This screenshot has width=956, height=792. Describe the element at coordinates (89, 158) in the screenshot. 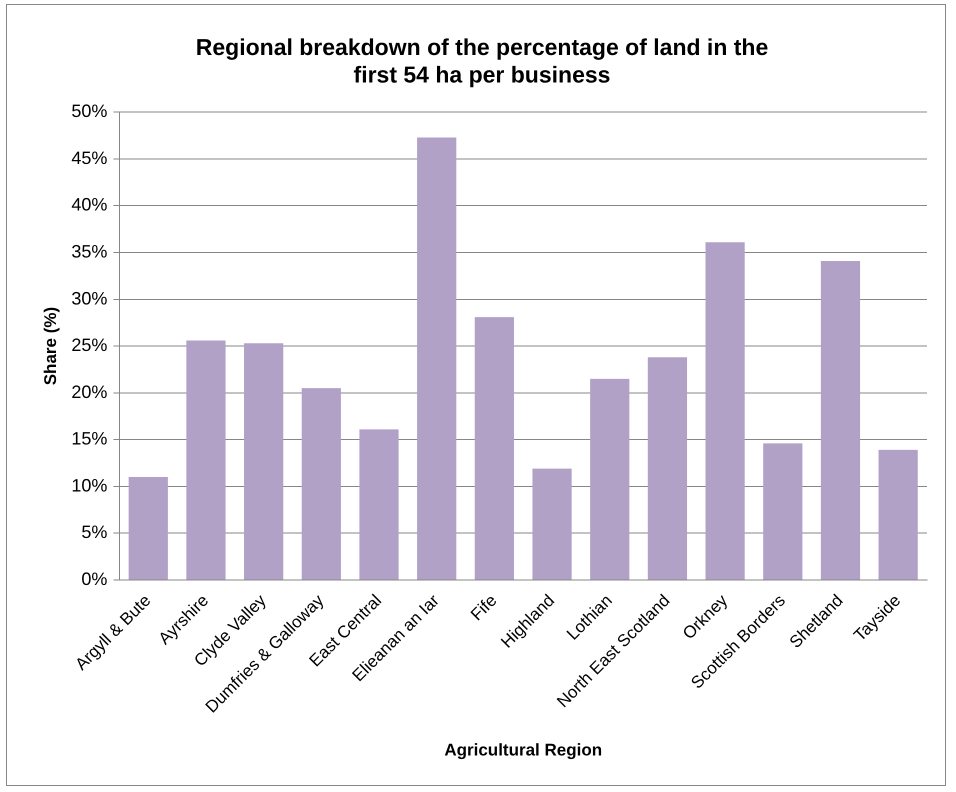

I see `y-tick-label: 45%` at that location.